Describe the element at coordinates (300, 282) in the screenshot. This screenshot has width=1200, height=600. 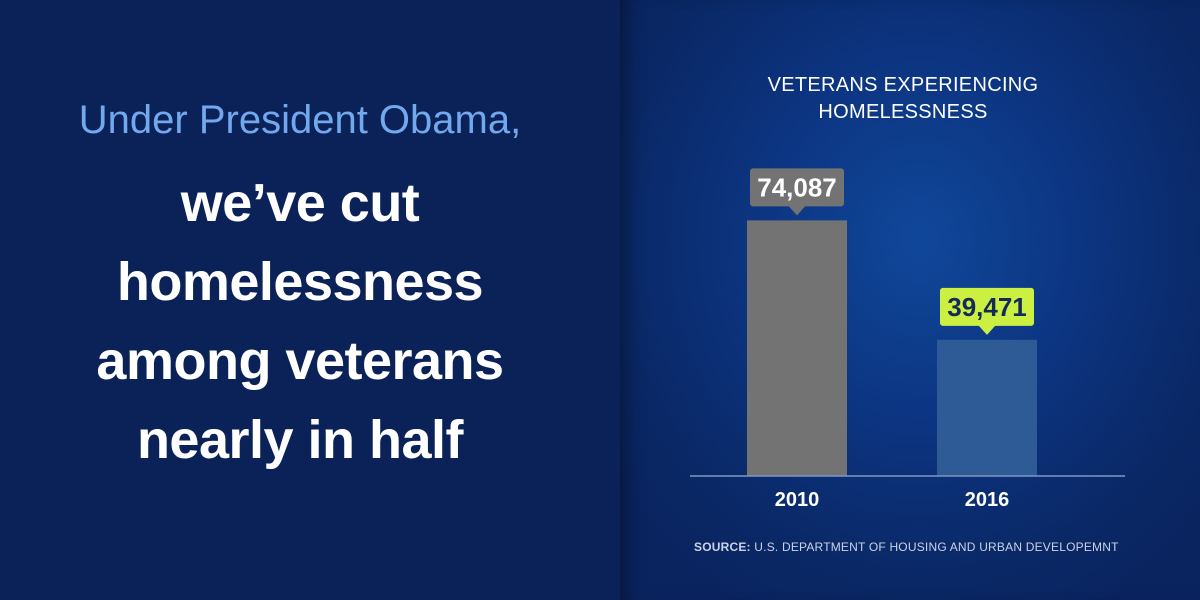
I see `headline-line: homelessness` at that location.